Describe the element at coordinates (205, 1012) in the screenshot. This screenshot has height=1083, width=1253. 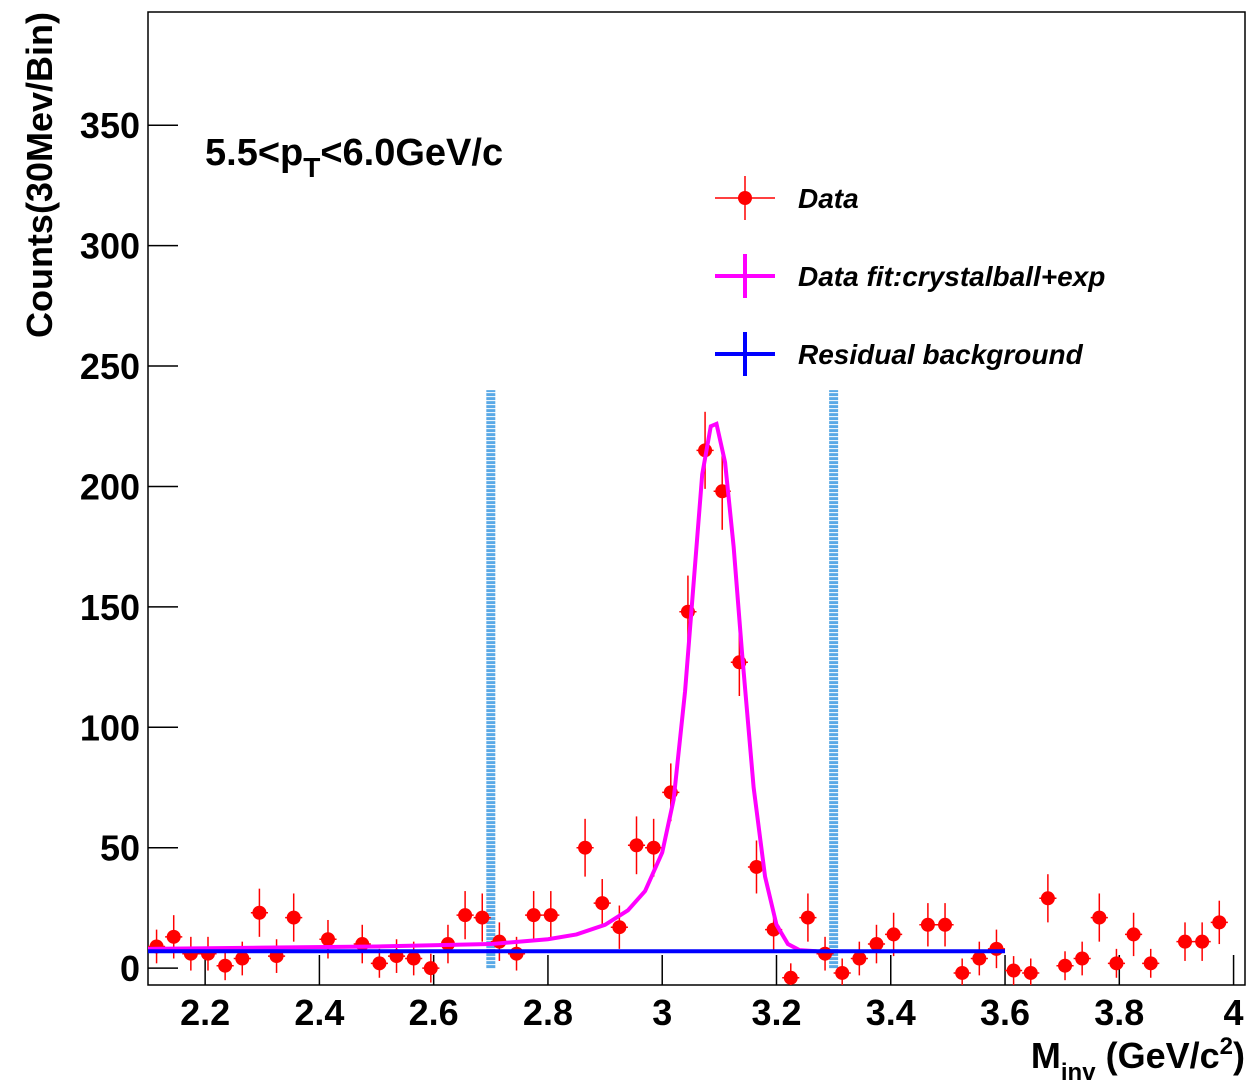
I see `x-tick-label: 2.2` at that location.